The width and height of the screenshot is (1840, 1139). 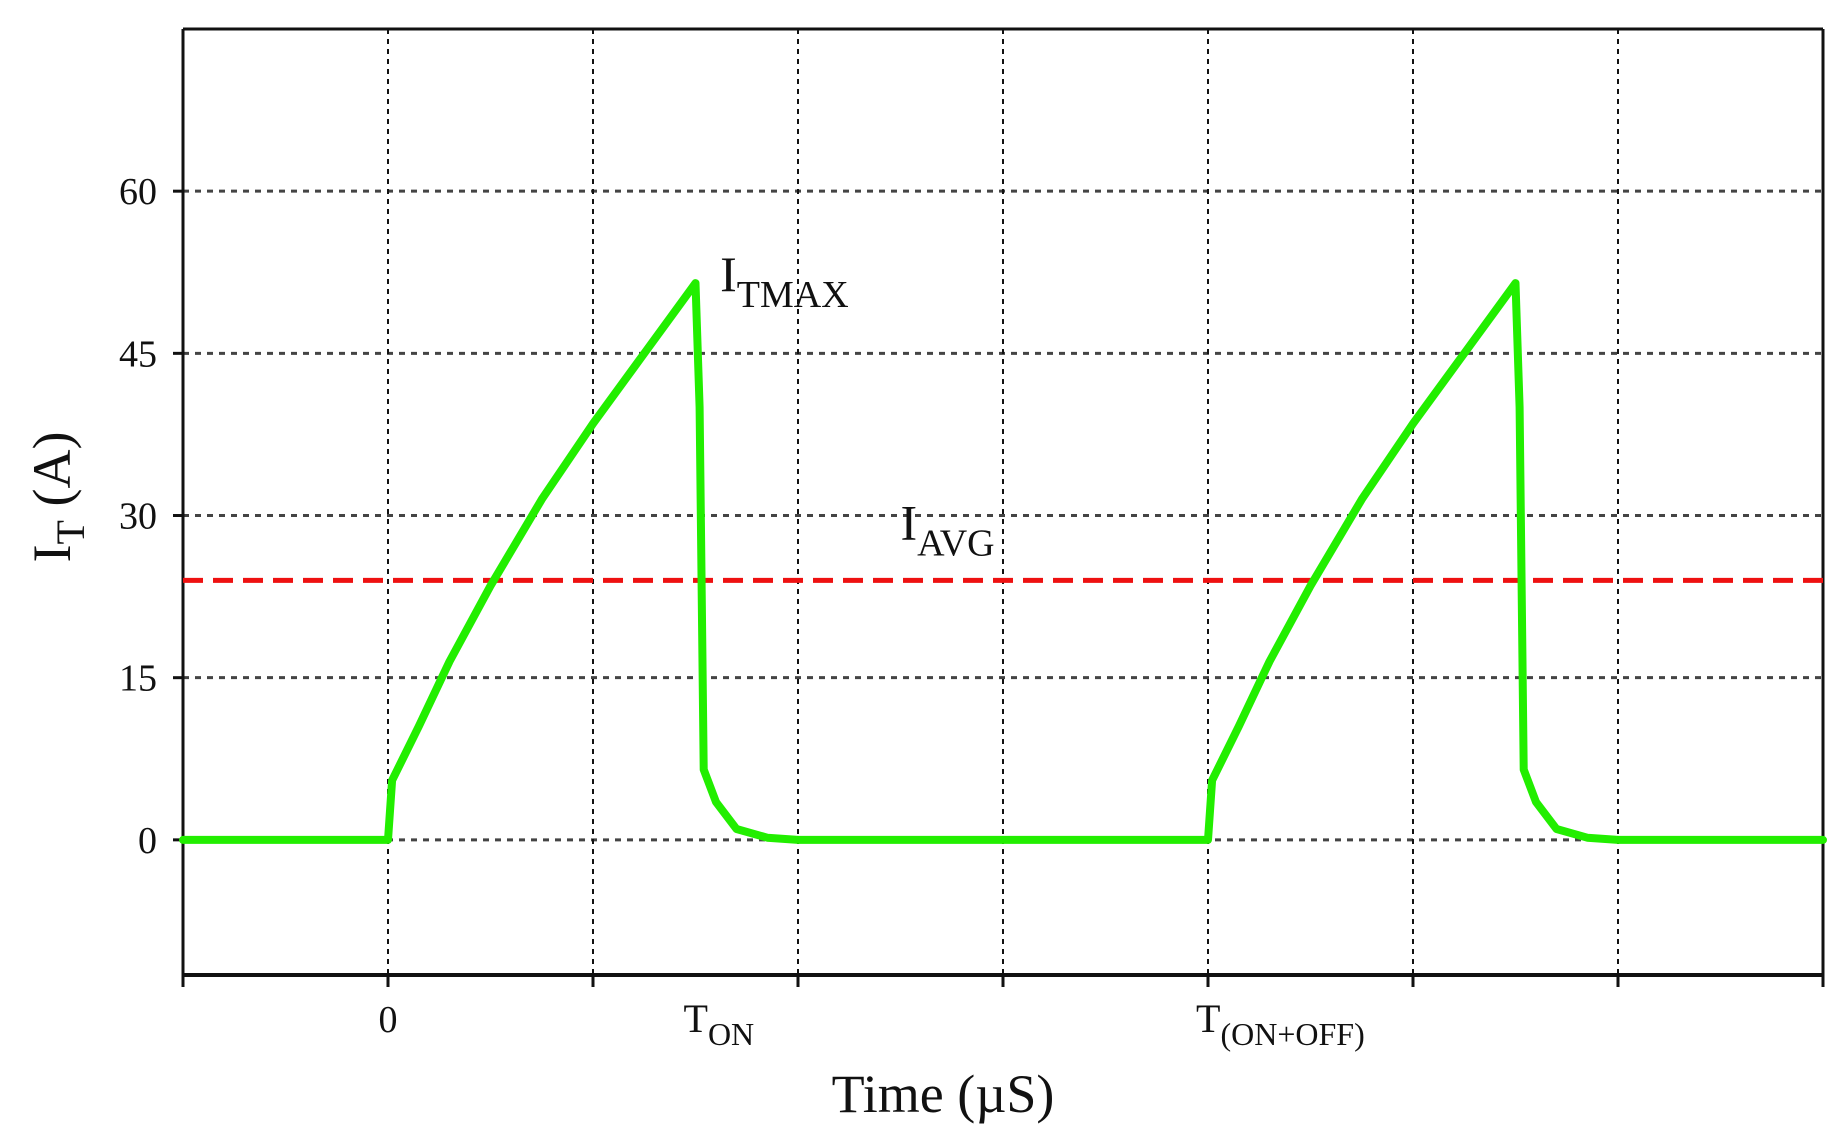 What do you see at coordinates (147, 841) in the screenshot?
I see `y-tick-label-0: 0` at bounding box center [147, 841].